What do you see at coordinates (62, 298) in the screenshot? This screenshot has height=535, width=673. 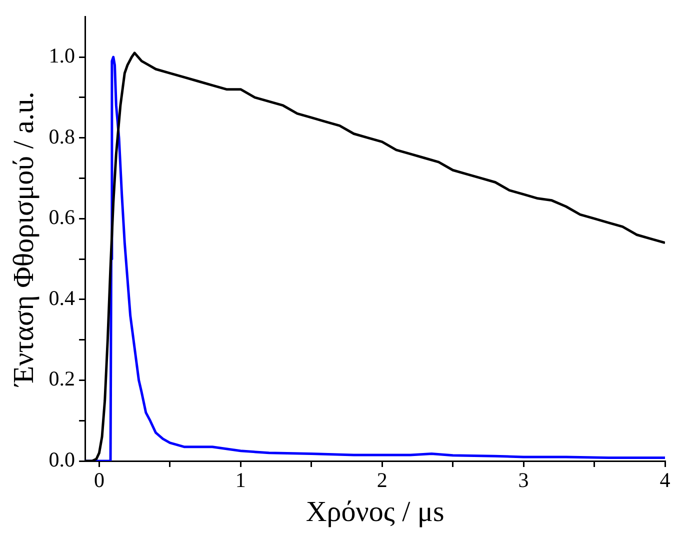 I see `y-tick-label: 0.4` at bounding box center [62, 298].